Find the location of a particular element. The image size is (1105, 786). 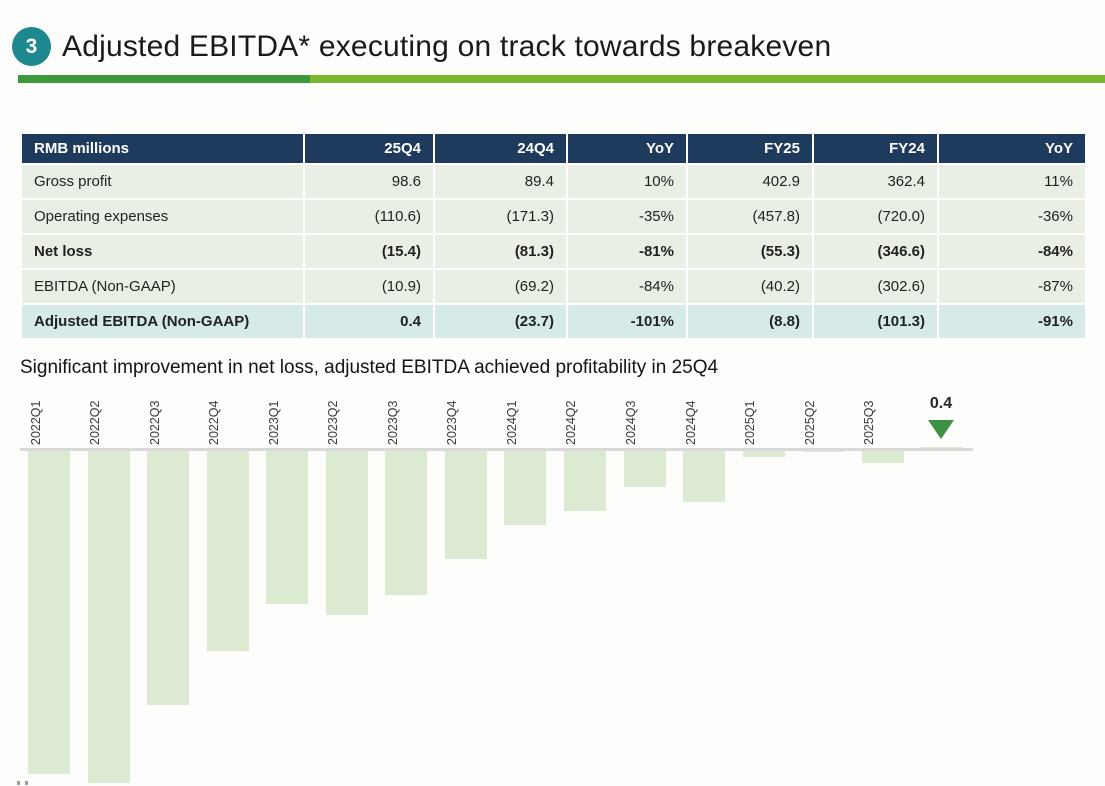

col-header-25q4: 25Q4 is located at coordinates (369, 148).